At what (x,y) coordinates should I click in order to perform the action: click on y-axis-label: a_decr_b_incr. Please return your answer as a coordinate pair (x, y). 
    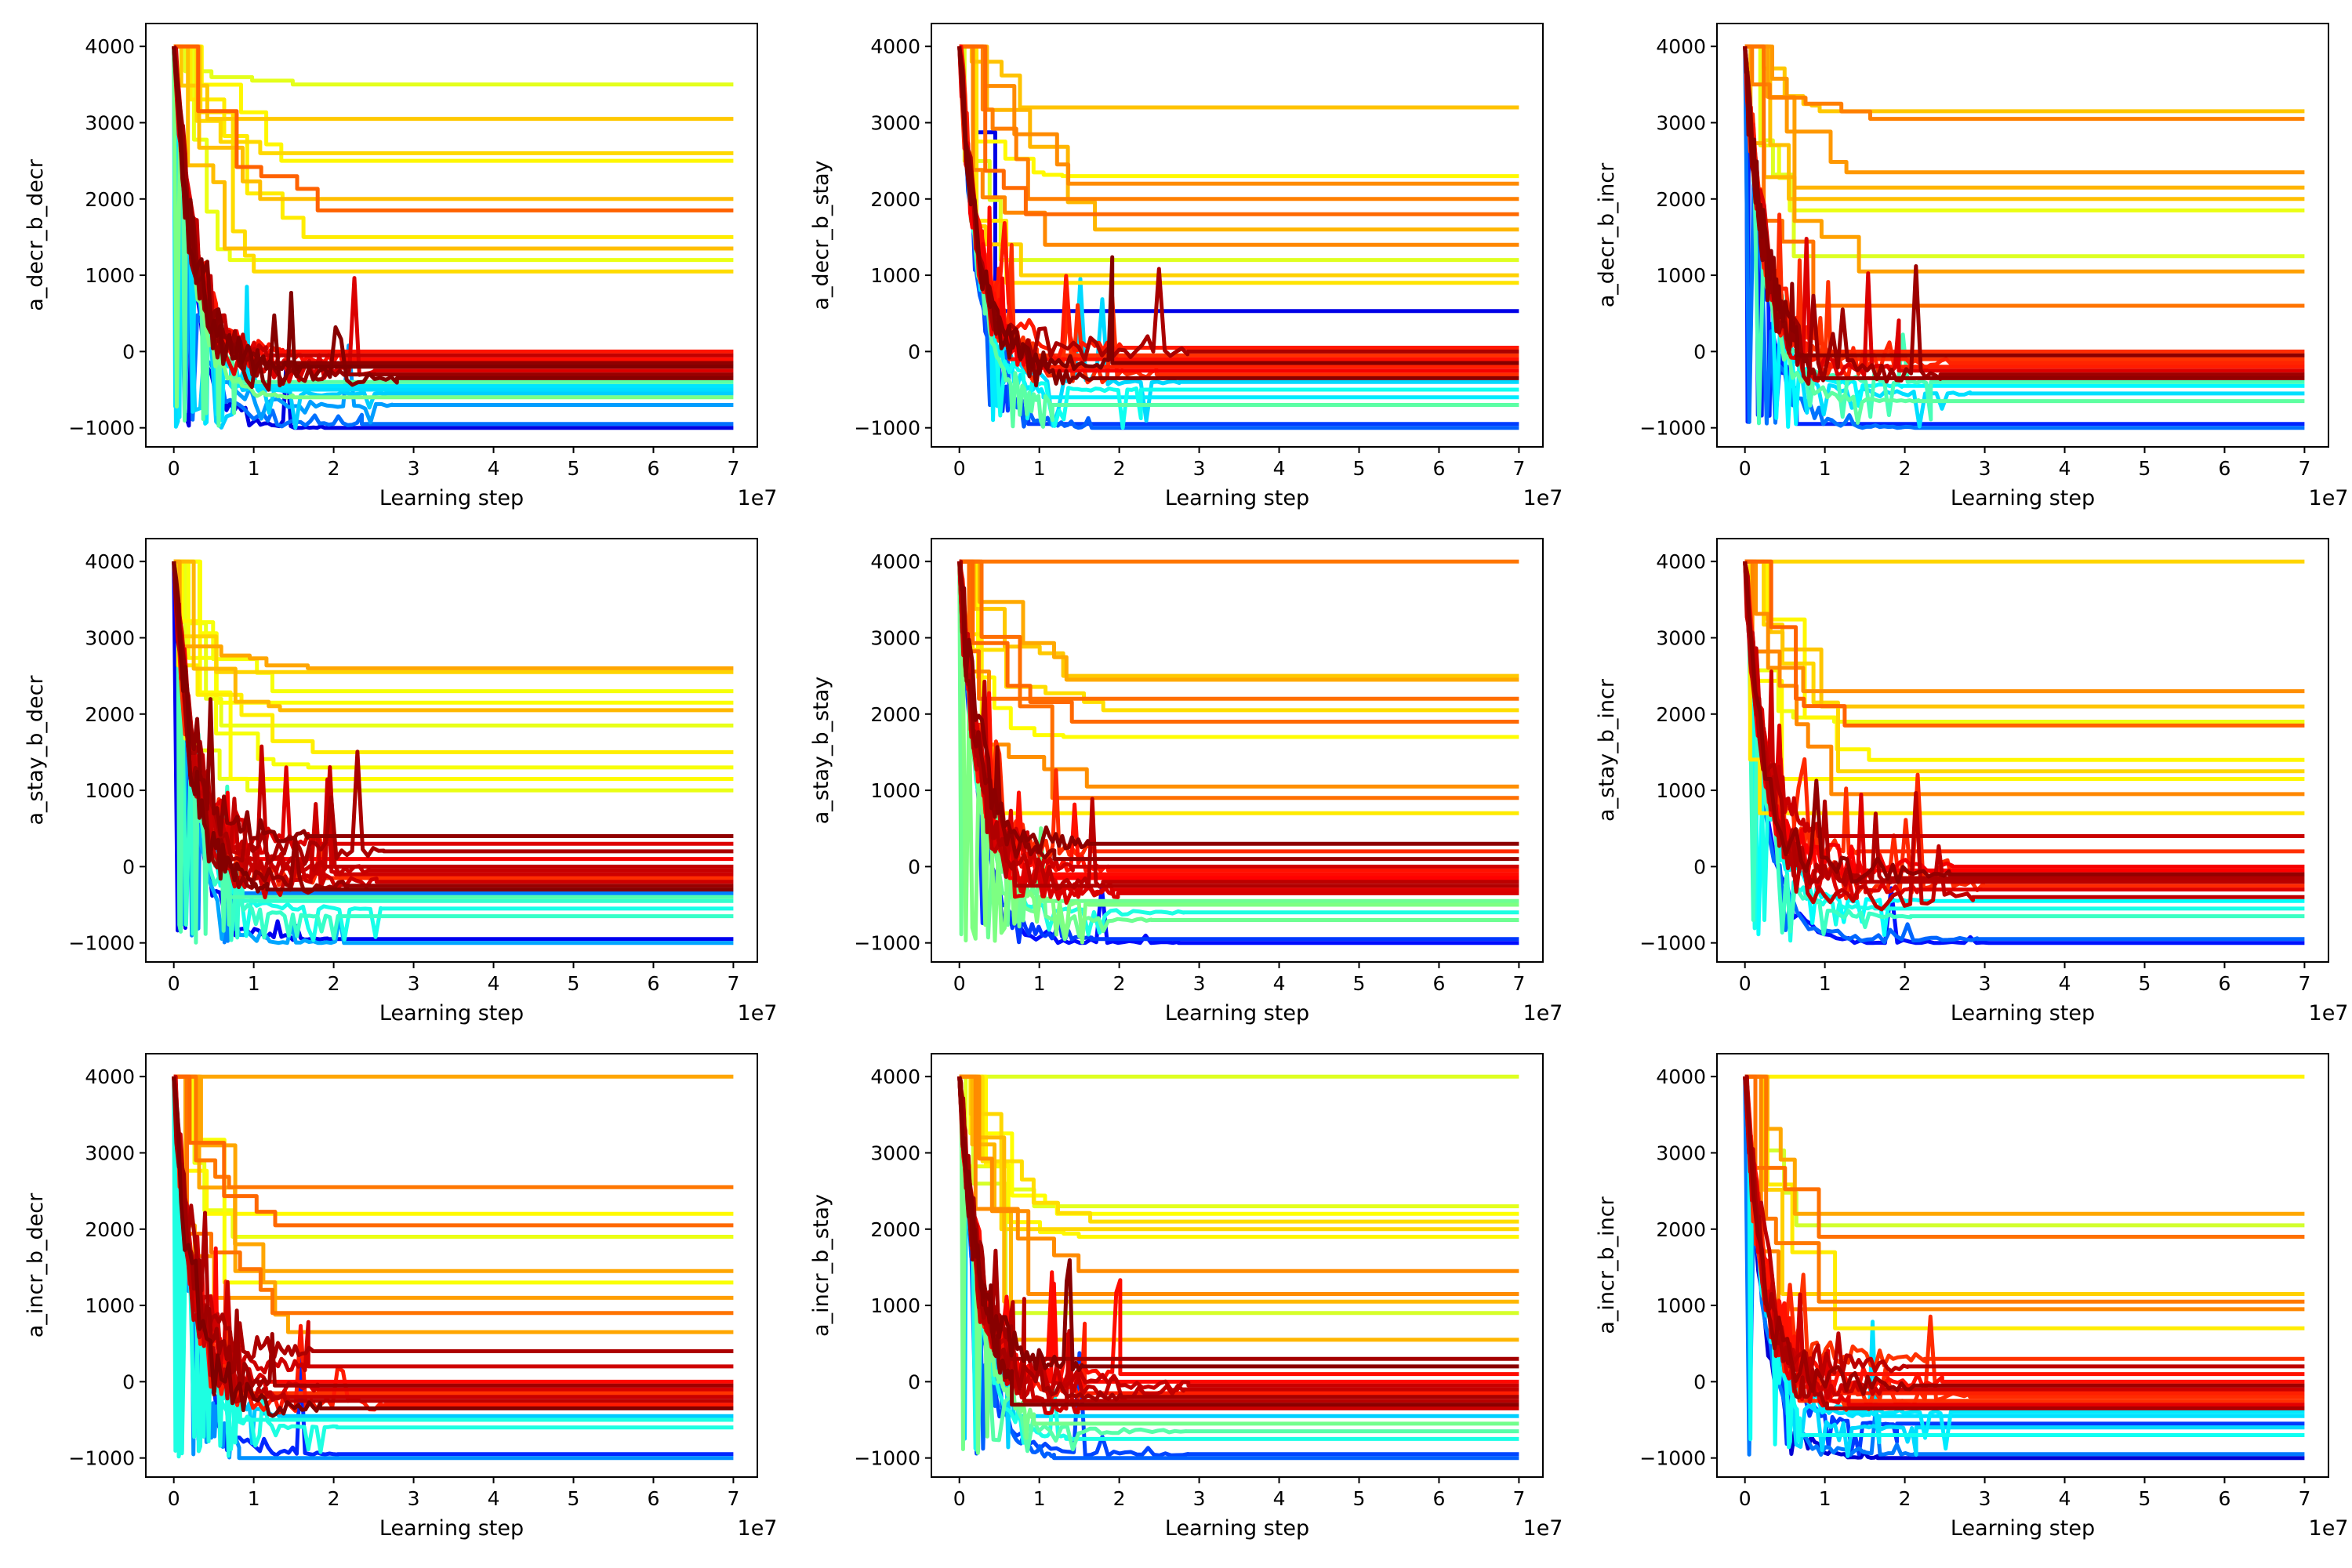
    Looking at the image, I should click on (1607, 234).